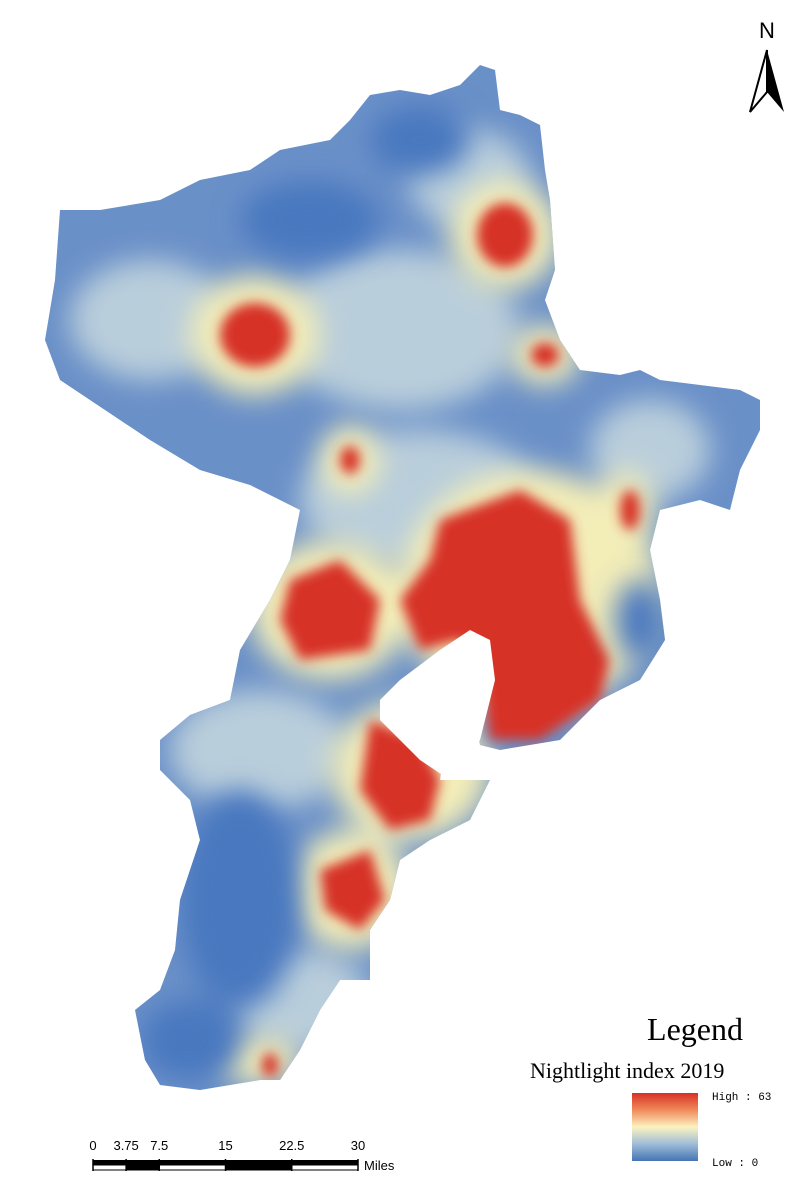 This screenshot has height=1203, width=800. I want to click on legend-title: Legend, so click(695, 1029).